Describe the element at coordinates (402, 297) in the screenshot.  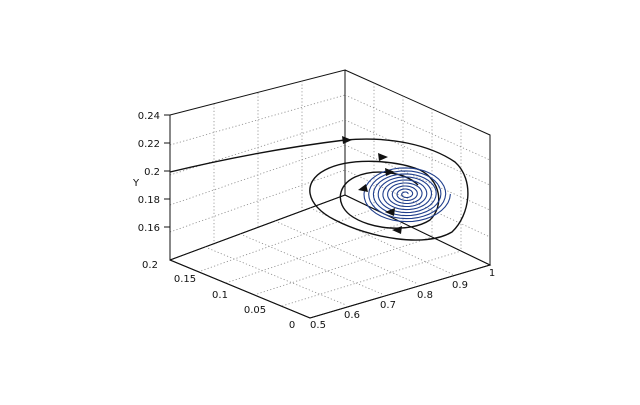
I see `right-axis: 0.5 0.6 0.7 0.8 0.9 1` at that location.